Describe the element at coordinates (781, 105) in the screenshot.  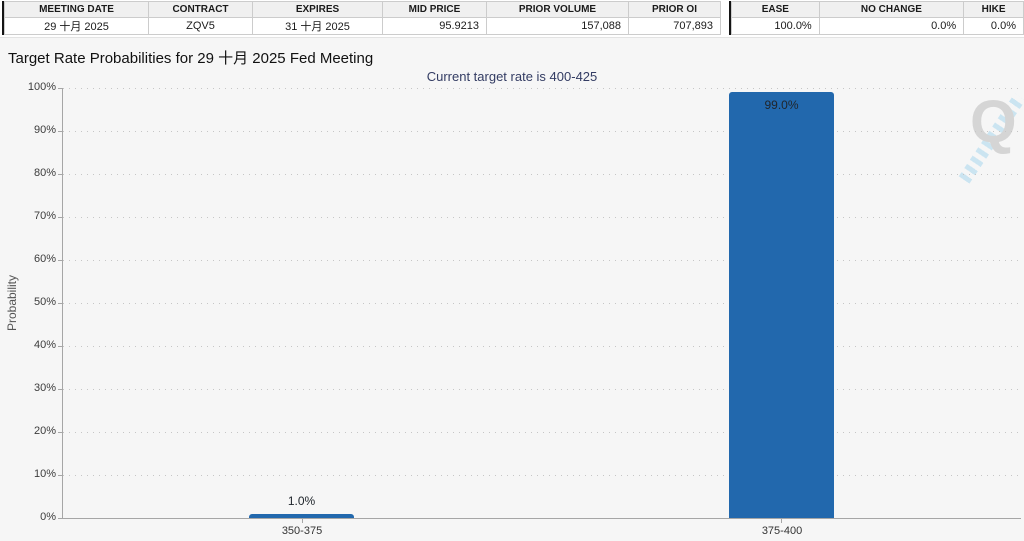
I see `bar-value-label: 99.0%` at that location.